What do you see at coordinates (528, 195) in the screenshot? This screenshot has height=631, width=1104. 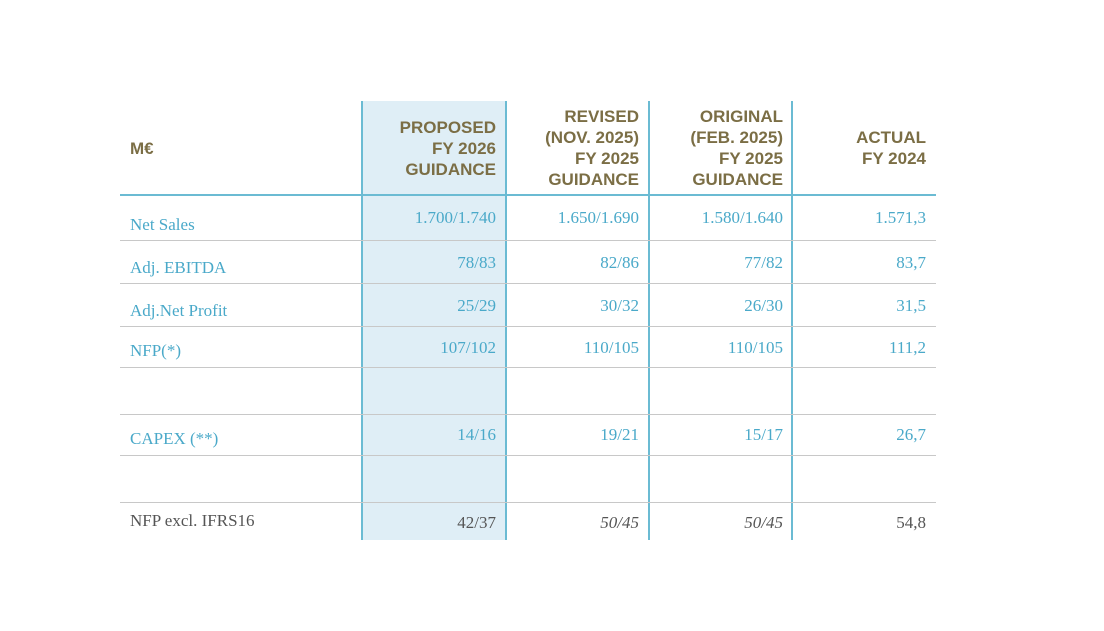 I see `header-rule` at bounding box center [528, 195].